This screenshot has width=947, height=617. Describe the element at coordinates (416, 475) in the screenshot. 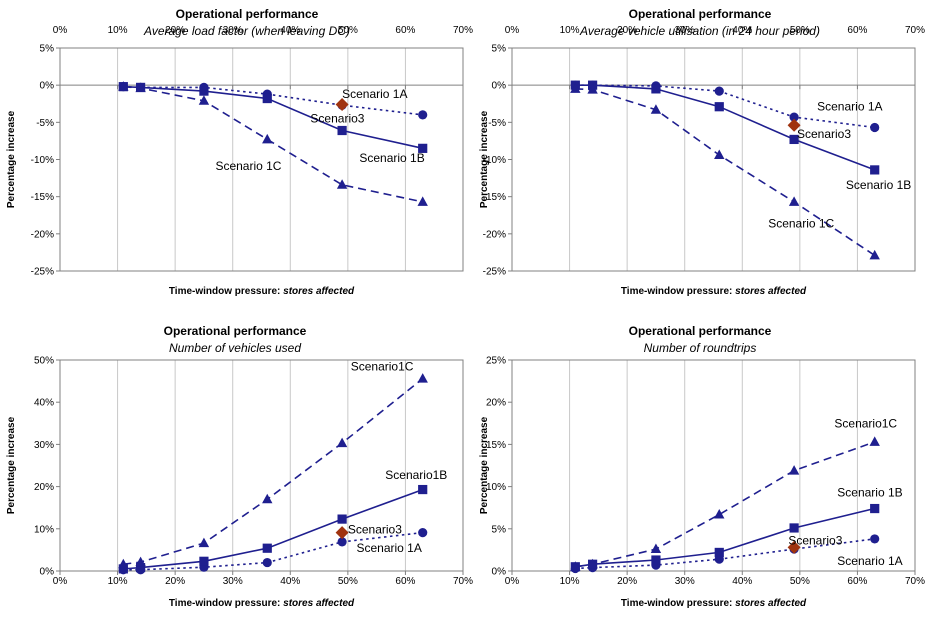

I see `series-label: Scenario1B` at that location.